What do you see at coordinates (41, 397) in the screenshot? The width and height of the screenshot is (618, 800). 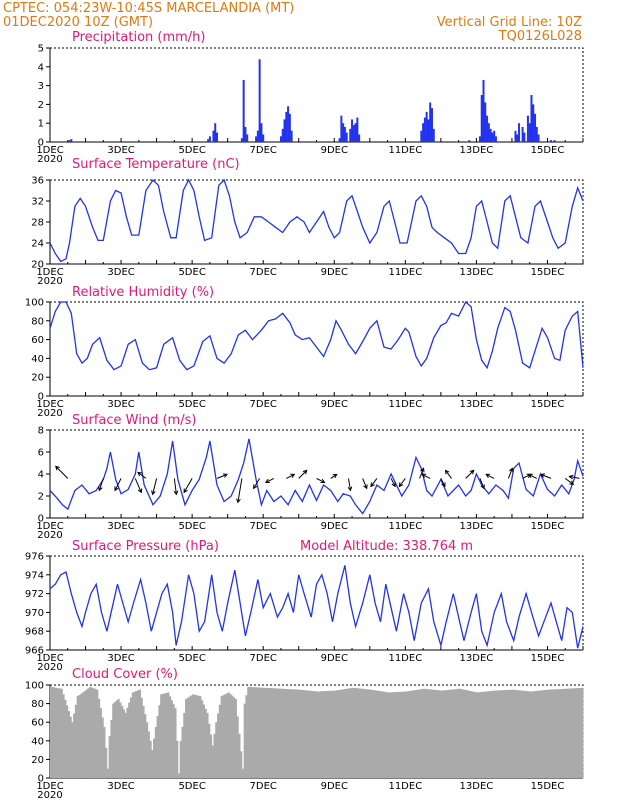 I see `y-tick-label: 0` at bounding box center [41, 397].